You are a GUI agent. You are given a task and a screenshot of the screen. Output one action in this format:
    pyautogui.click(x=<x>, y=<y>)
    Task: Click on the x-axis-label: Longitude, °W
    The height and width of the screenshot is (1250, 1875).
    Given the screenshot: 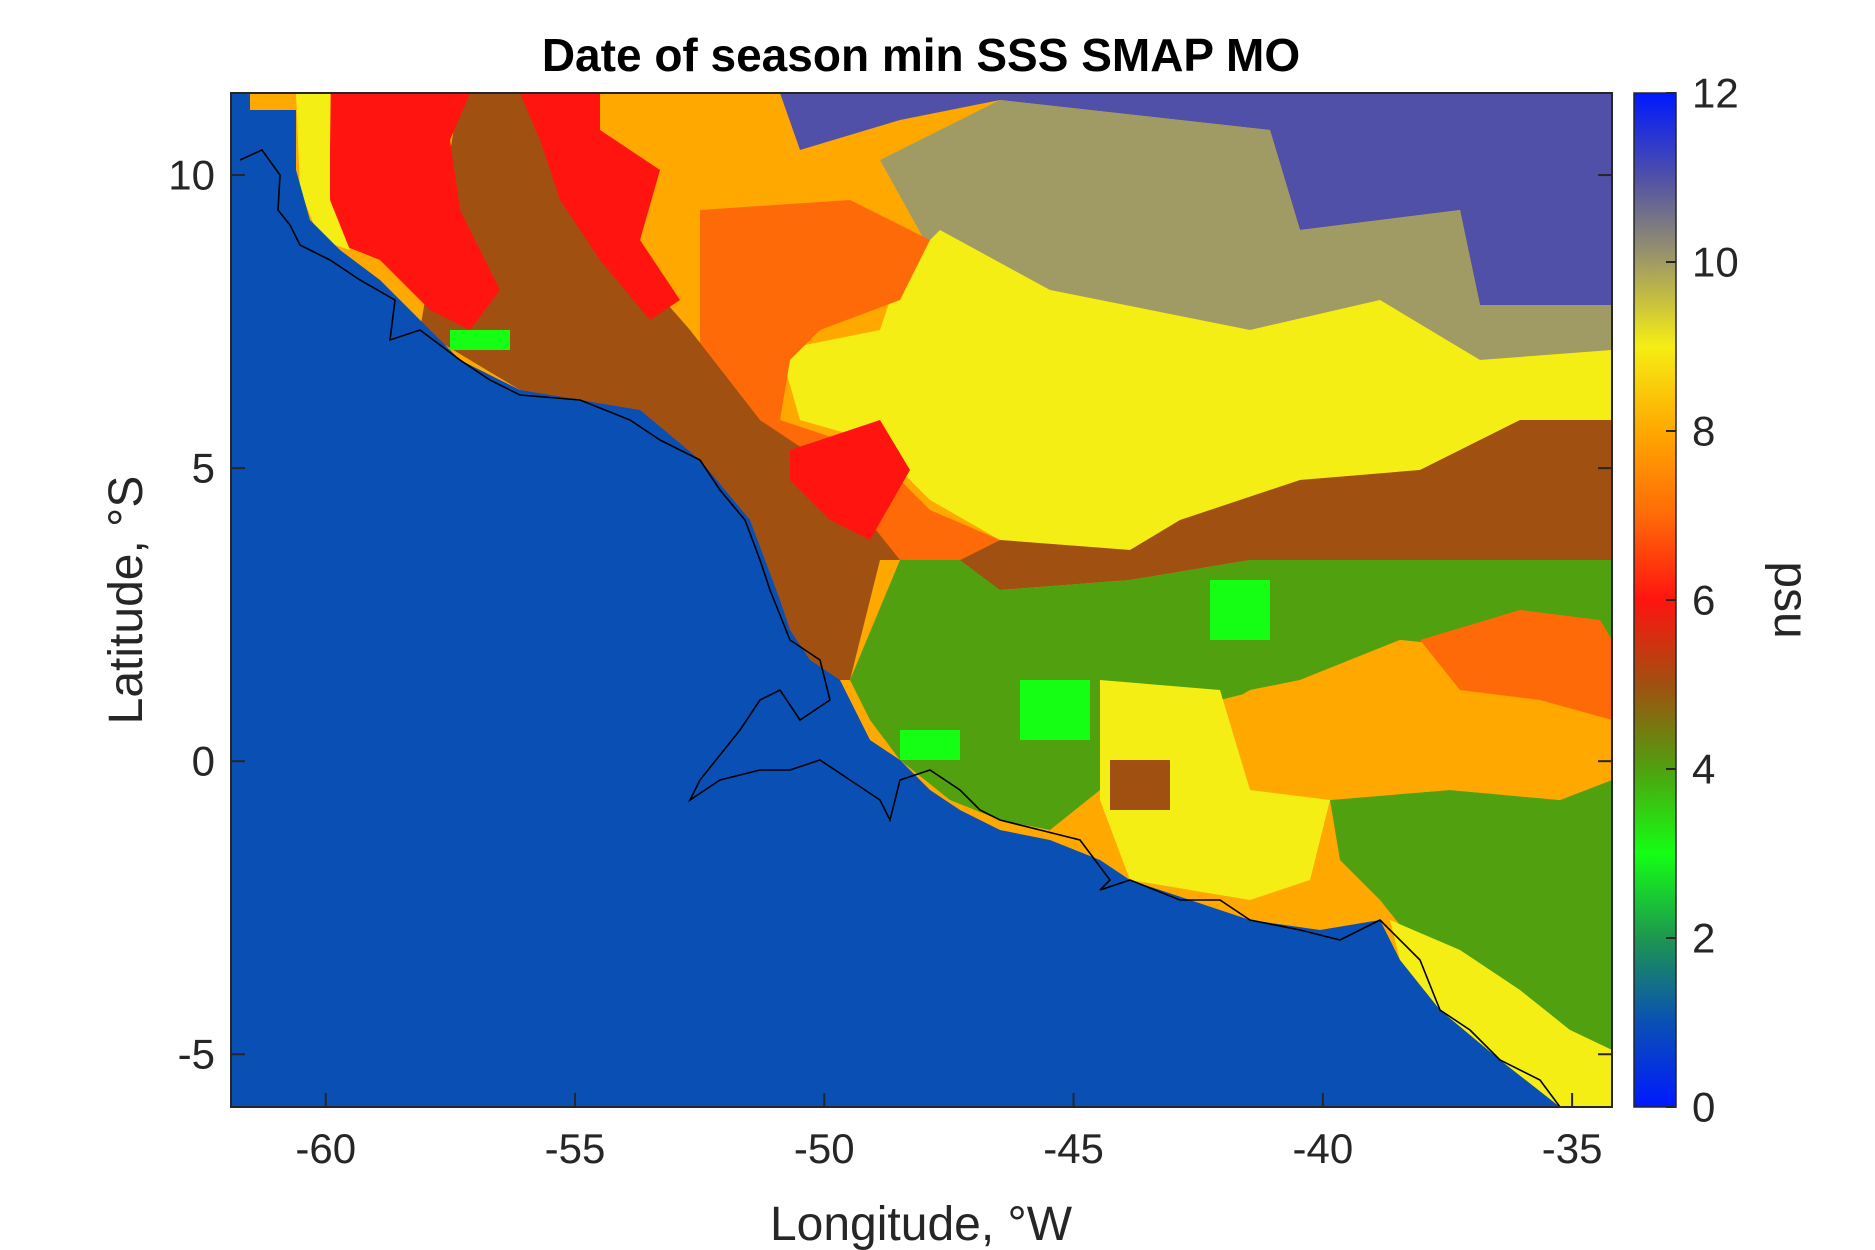 What is the action you would take?
    pyautogui.click(x=921, y=1224)
    